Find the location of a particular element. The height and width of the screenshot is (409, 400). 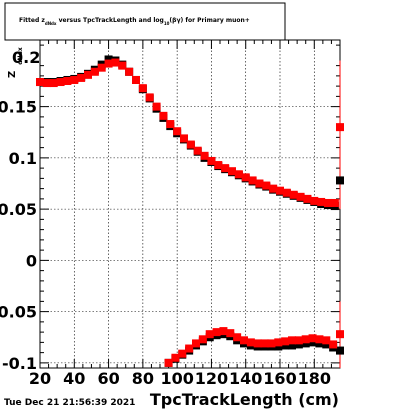

x-axis-title: TpcTrackLength (cm) is located at coordinates (244, 399).